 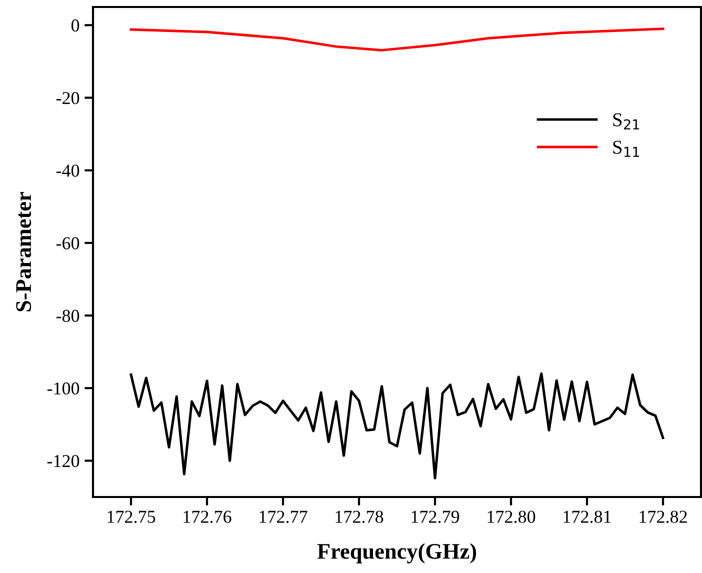 What do you see at coordinates (68, 316) in the screenshot?
I see `y-tick-label: -80` at bounding box center [68, 316].